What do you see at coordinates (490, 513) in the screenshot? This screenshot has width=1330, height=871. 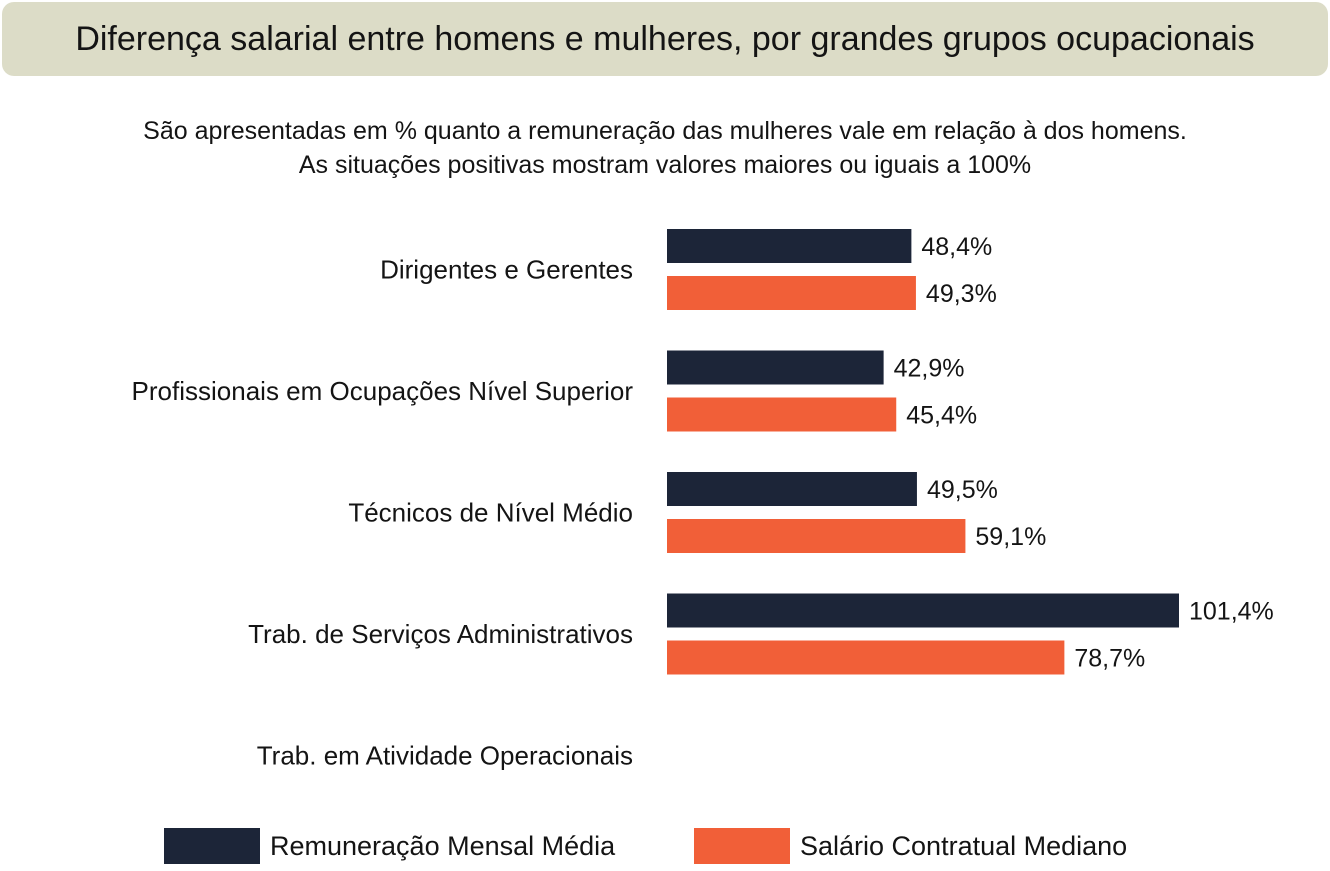 I see `category-label: Técnicos de Nível Médio` at bounding box center [490, 513].